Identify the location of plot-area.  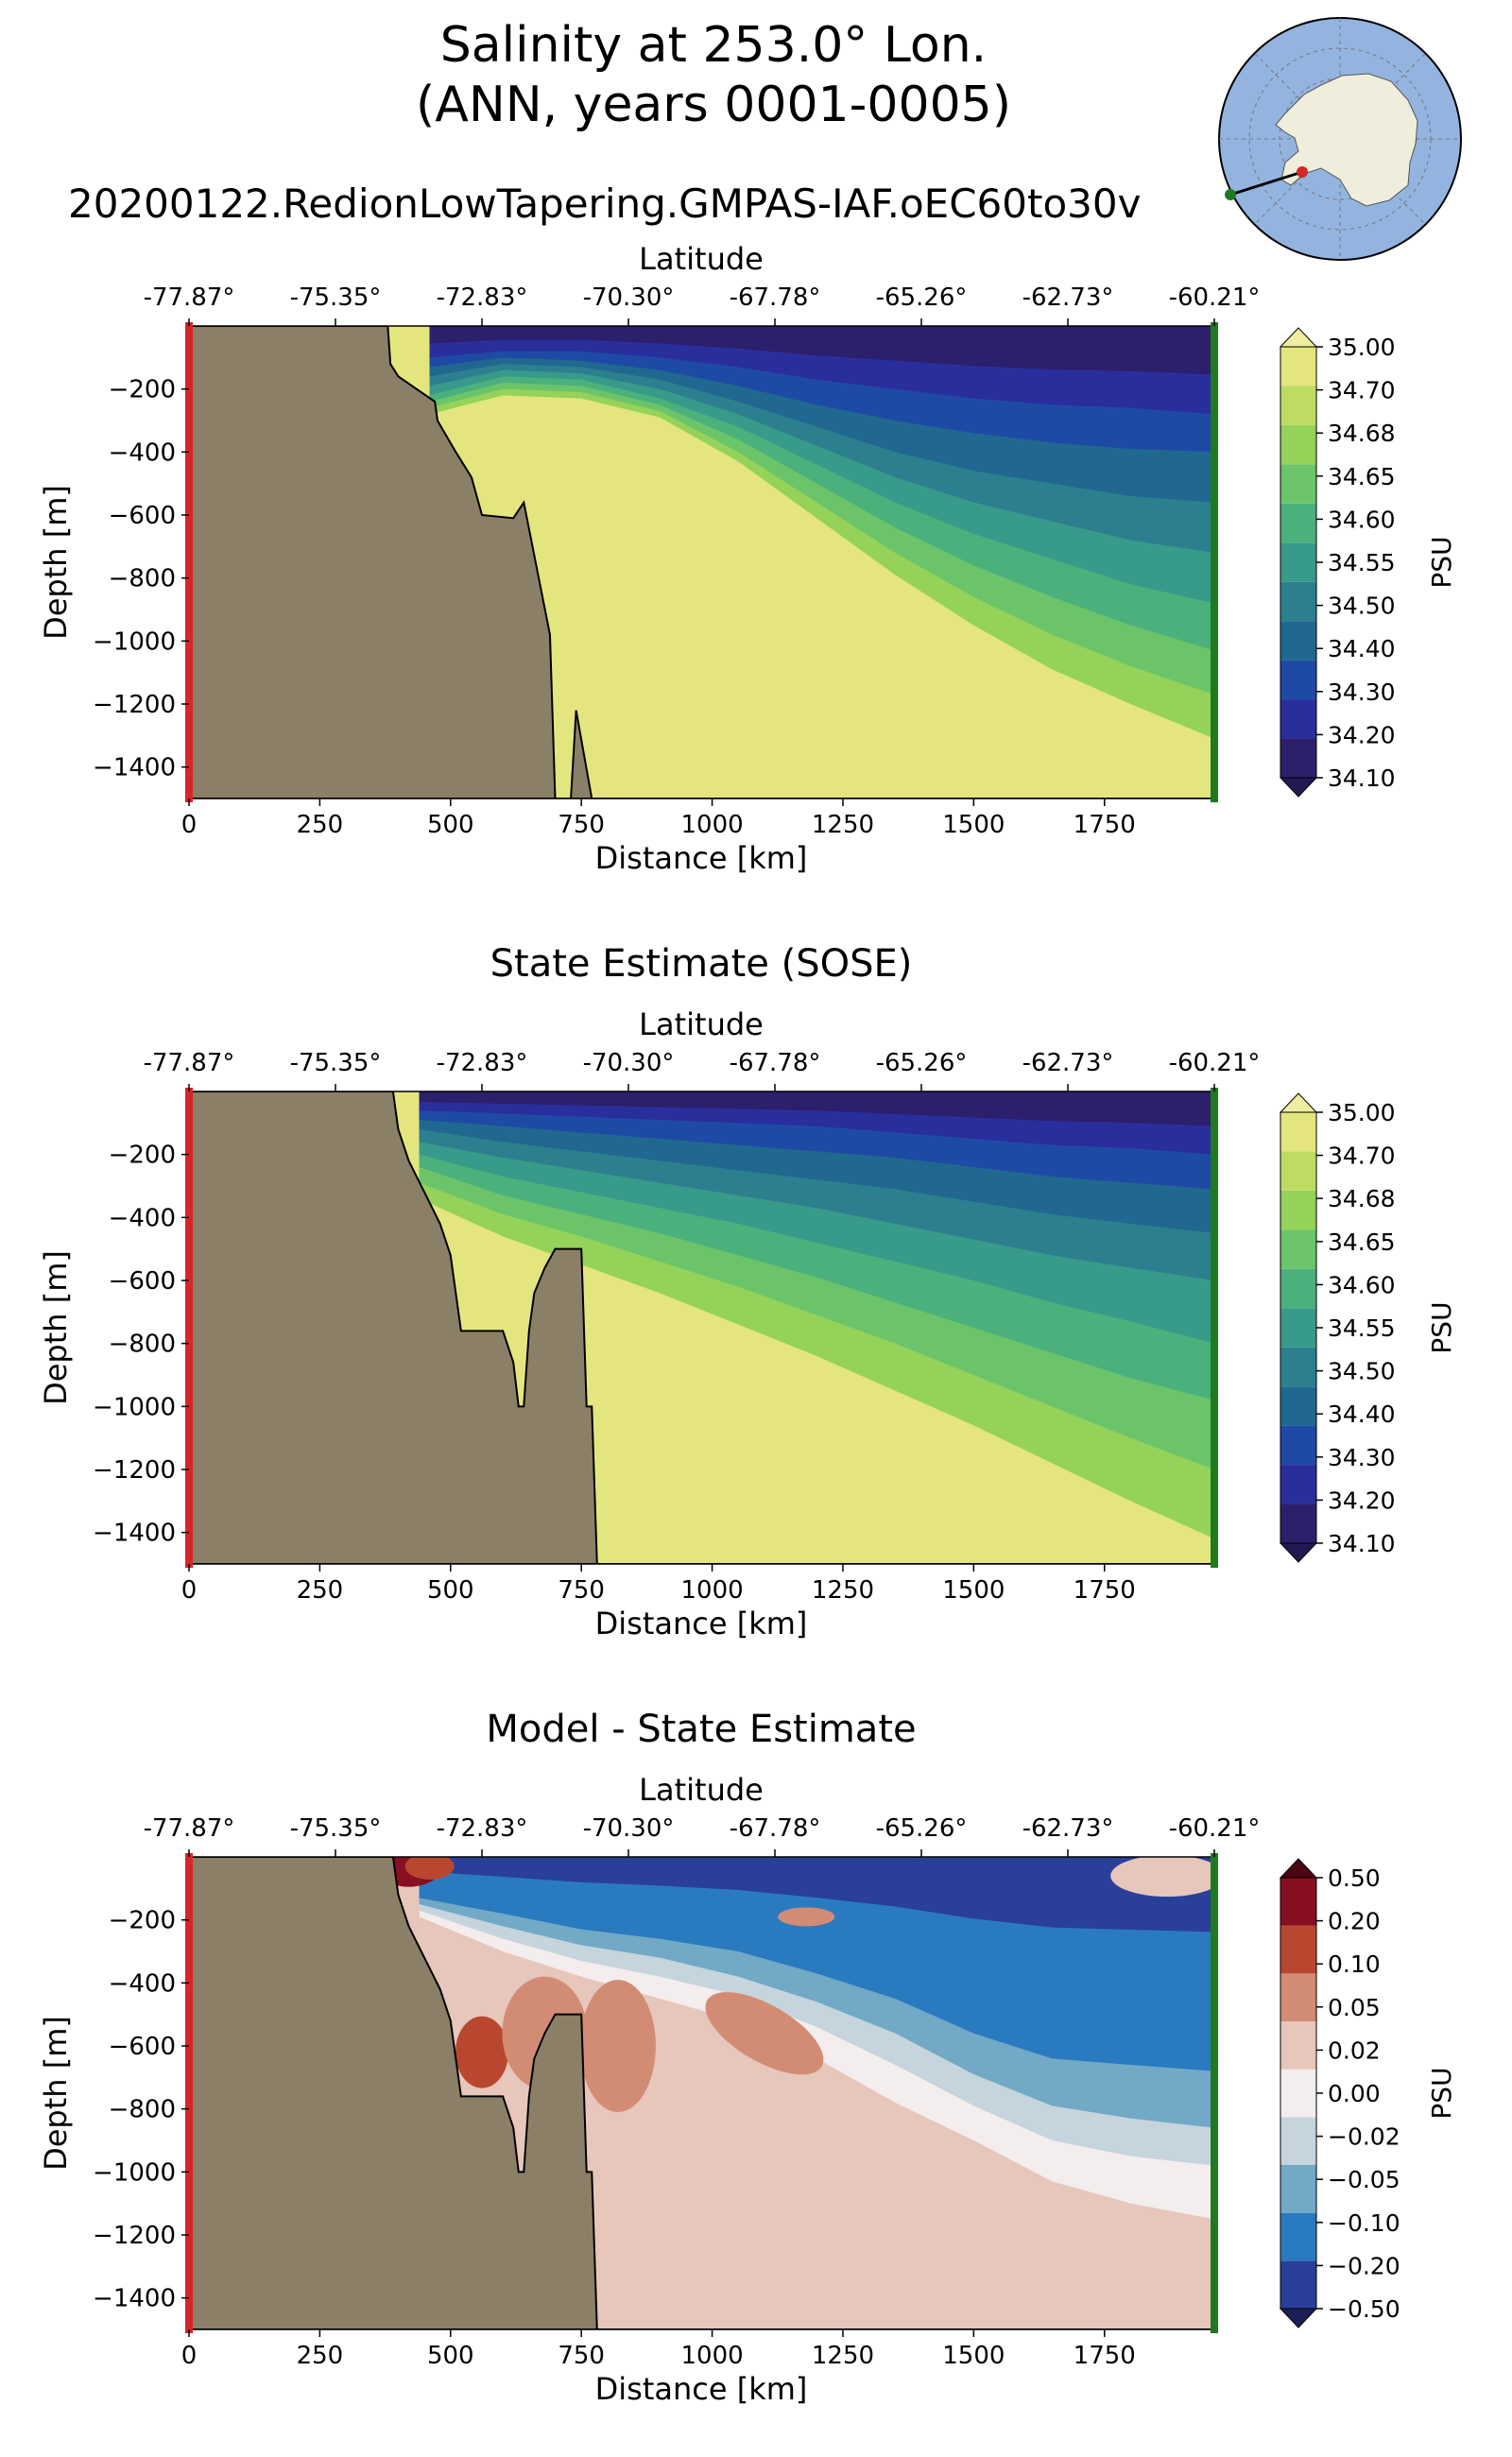
(701, 562).